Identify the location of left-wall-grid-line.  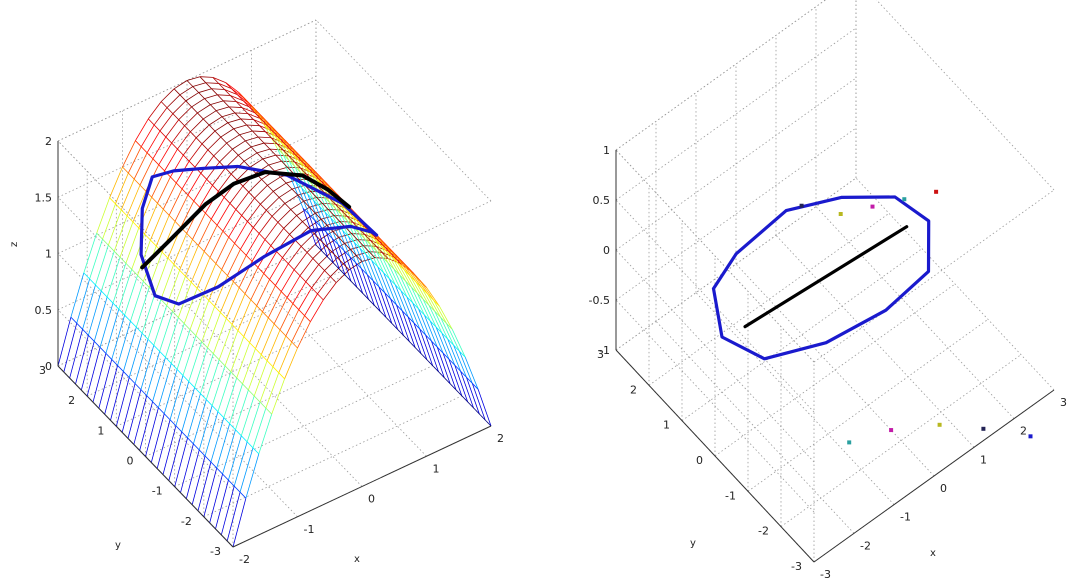
(187, 136).